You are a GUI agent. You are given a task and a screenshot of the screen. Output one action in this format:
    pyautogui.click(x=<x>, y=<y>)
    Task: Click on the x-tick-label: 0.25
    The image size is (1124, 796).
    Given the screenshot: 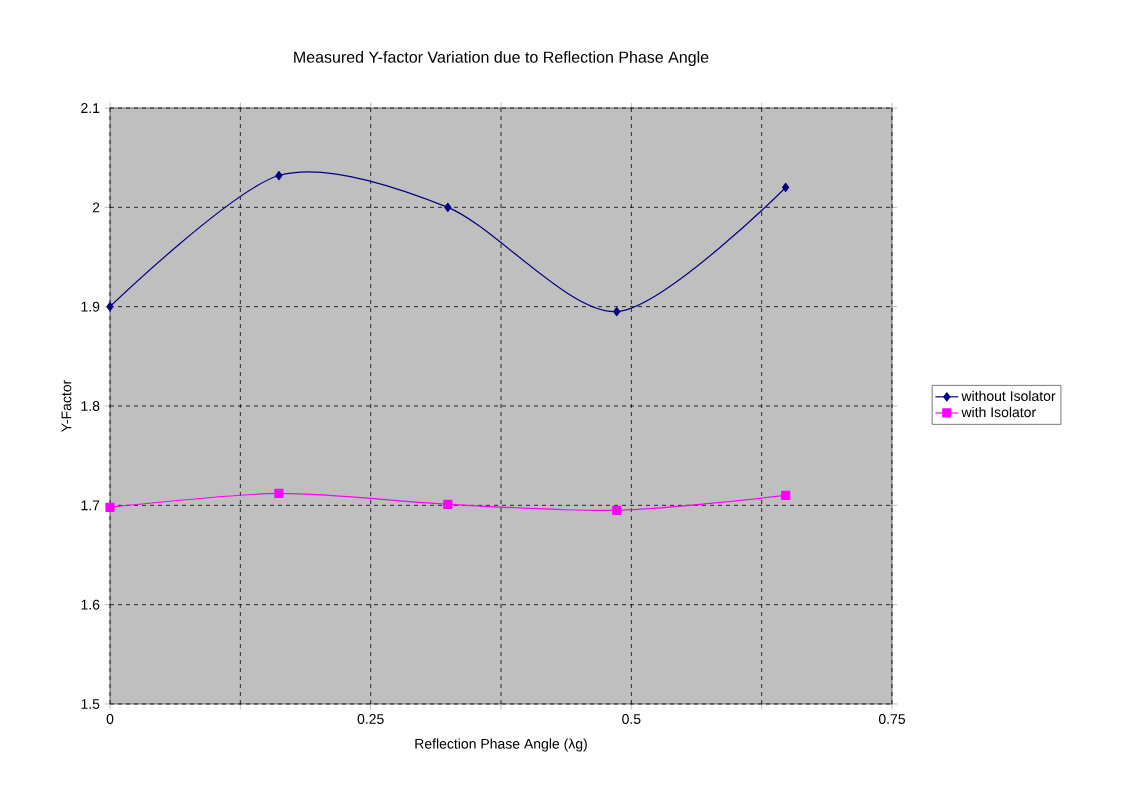 What is the action you would take?
    pyautogui.click(x=370, y=719)
    